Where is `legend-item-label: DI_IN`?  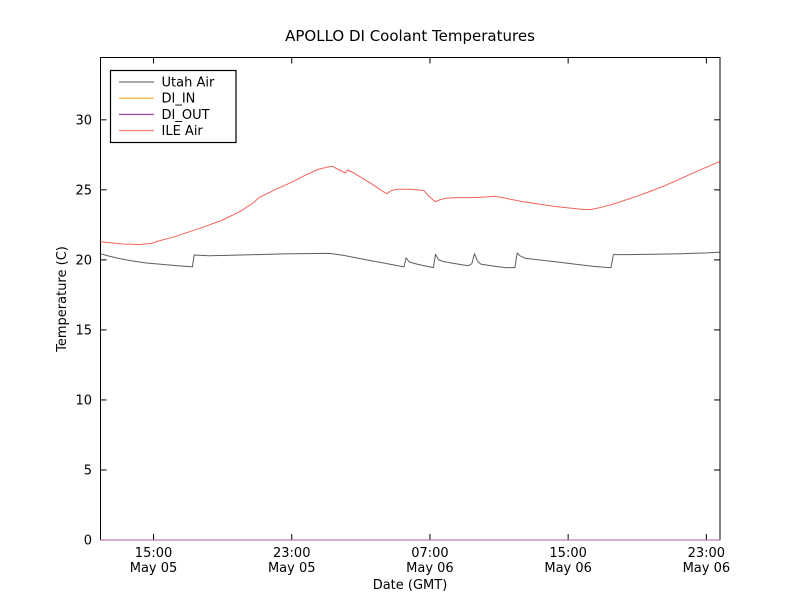 legend-item-label: DI_IN is located at coordinates (179, 99).